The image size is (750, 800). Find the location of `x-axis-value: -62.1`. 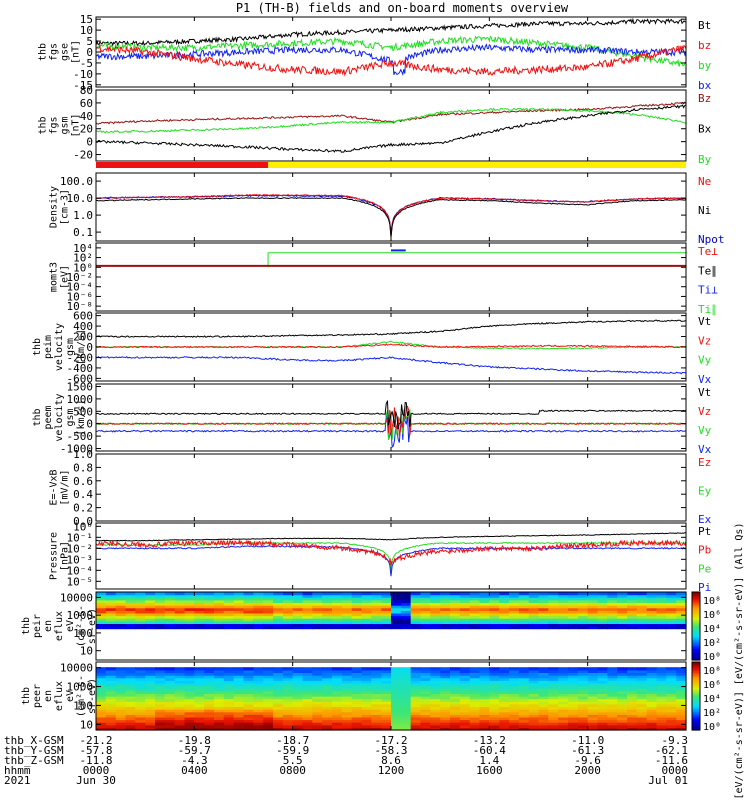

x-axis-value: -62.1 is located at coordinates (671, 750).